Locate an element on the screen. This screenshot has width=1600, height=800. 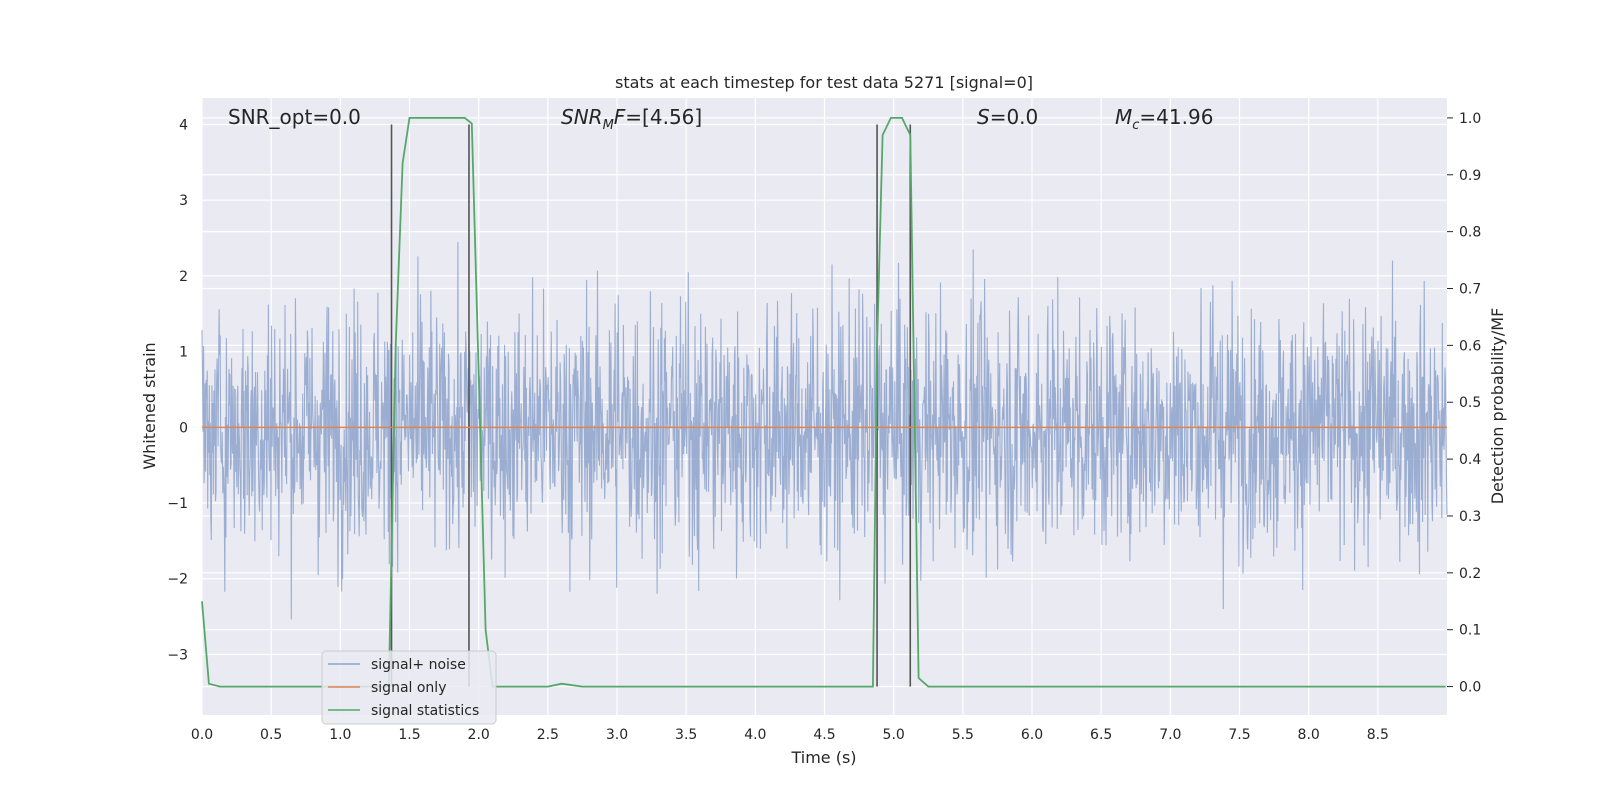
snr-mf-suffix: F is located at coordinates (620, 117).